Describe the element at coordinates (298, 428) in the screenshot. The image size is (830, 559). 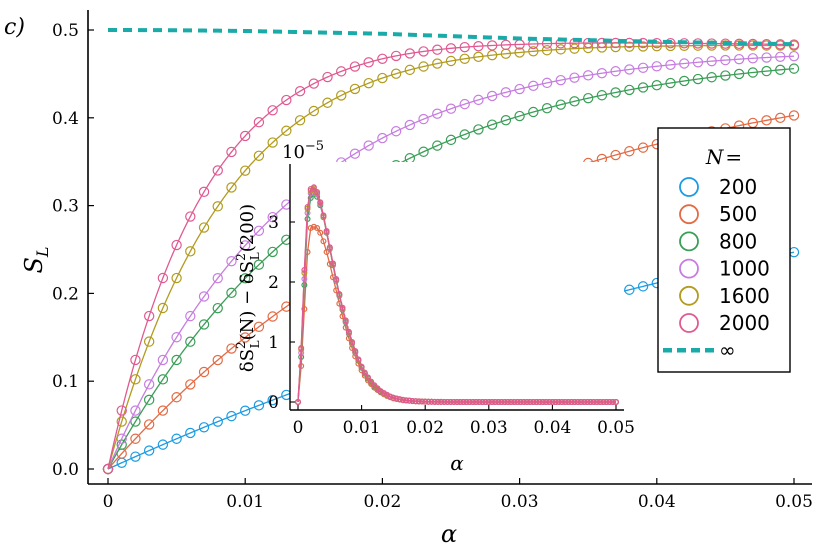
I see `inset-x-tick-label-0: 0` at that location.